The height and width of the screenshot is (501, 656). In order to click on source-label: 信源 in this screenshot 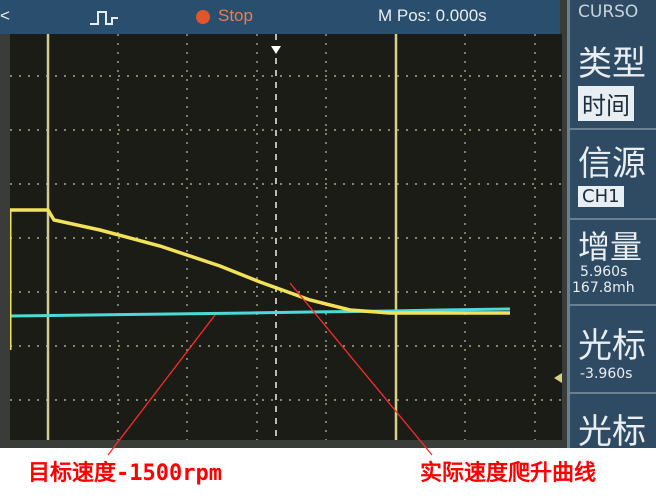, I will do `click(612, 164)`.